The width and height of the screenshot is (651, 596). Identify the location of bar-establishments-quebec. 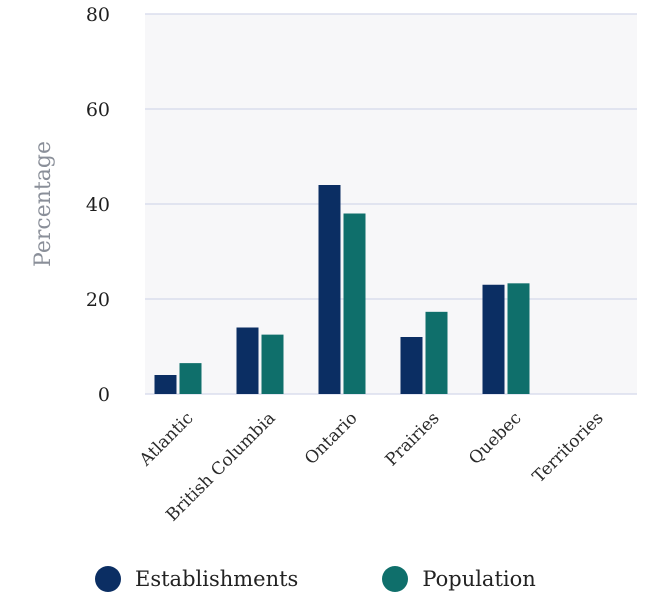
(493, 339).